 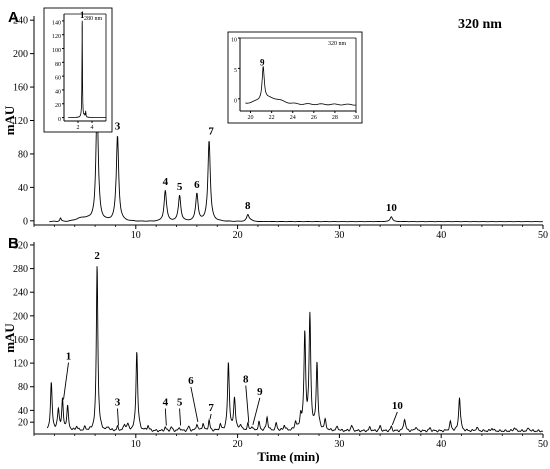 I want to click on x-tick-label: 22, so click(x=272, y=118).